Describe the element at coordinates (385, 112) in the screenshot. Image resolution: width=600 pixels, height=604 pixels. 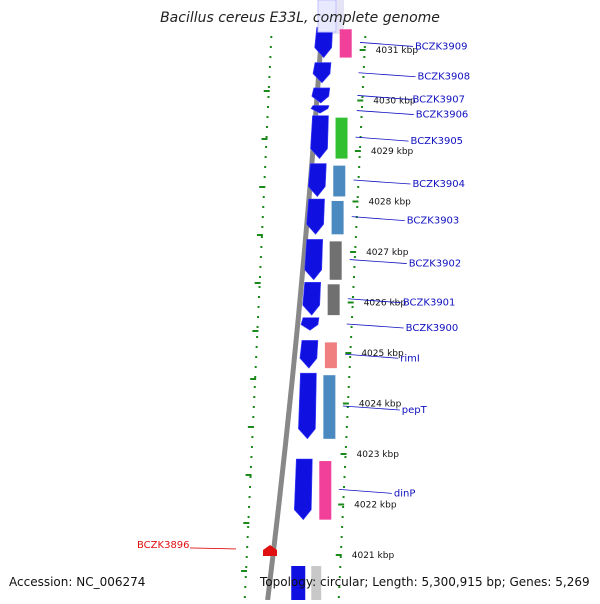
I see `gene-leader-BCZK3906` at that location.